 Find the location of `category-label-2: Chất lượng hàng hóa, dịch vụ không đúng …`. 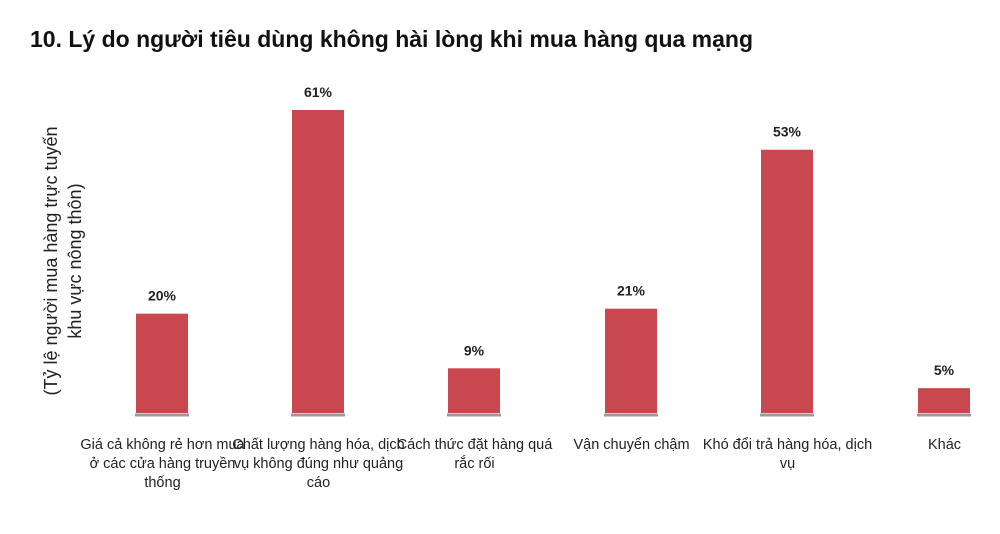

category-label-2: Chất lượng hàng hóa, dịch vụ không đúng … is located at coordinates (318, 464).